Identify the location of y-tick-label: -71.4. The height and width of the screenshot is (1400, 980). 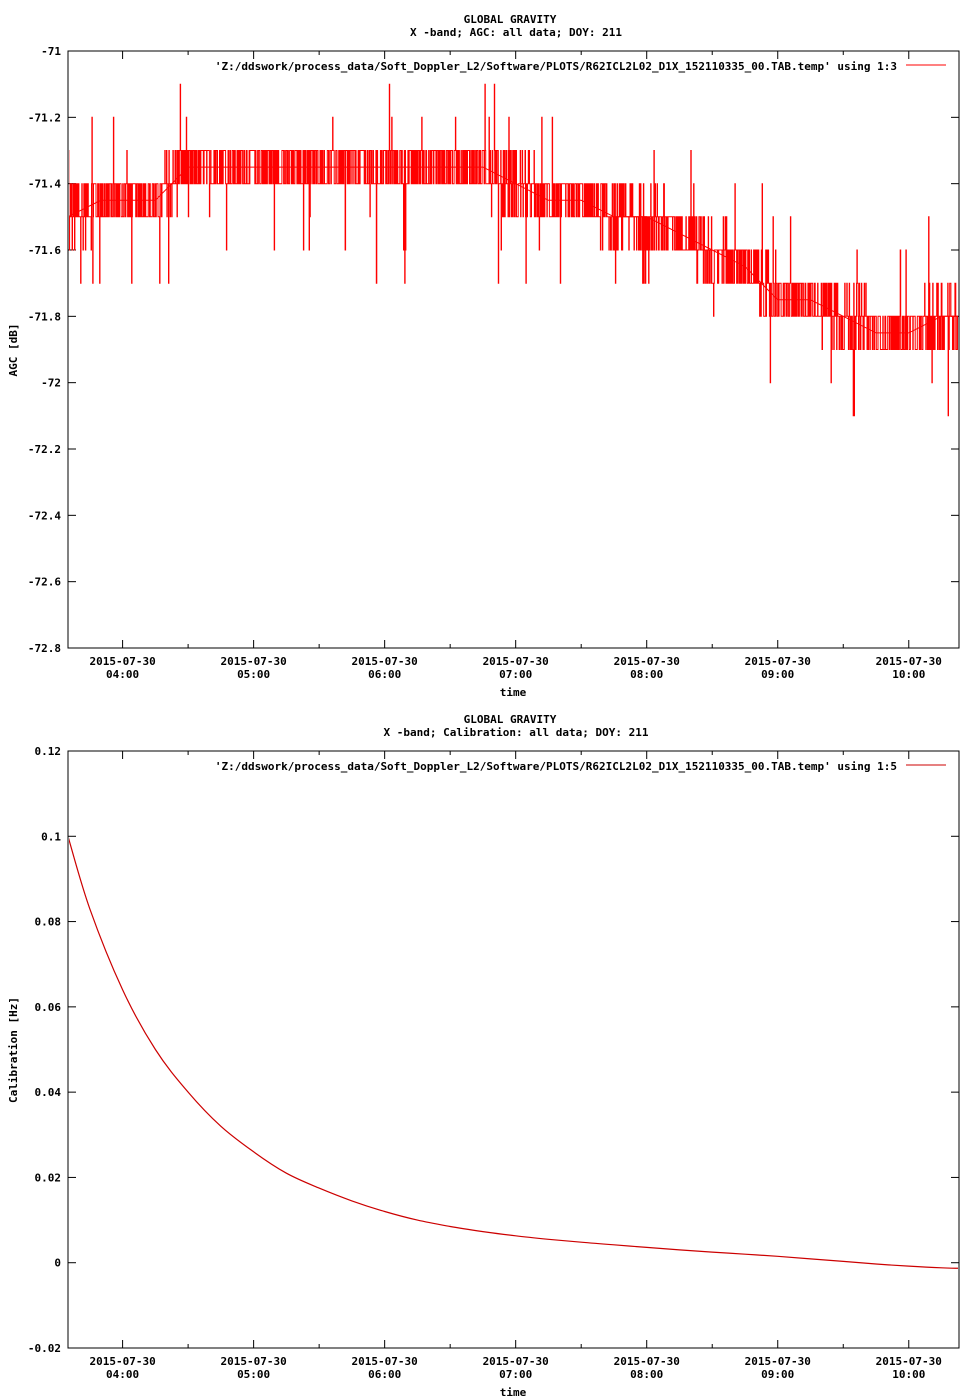
(44, 184).